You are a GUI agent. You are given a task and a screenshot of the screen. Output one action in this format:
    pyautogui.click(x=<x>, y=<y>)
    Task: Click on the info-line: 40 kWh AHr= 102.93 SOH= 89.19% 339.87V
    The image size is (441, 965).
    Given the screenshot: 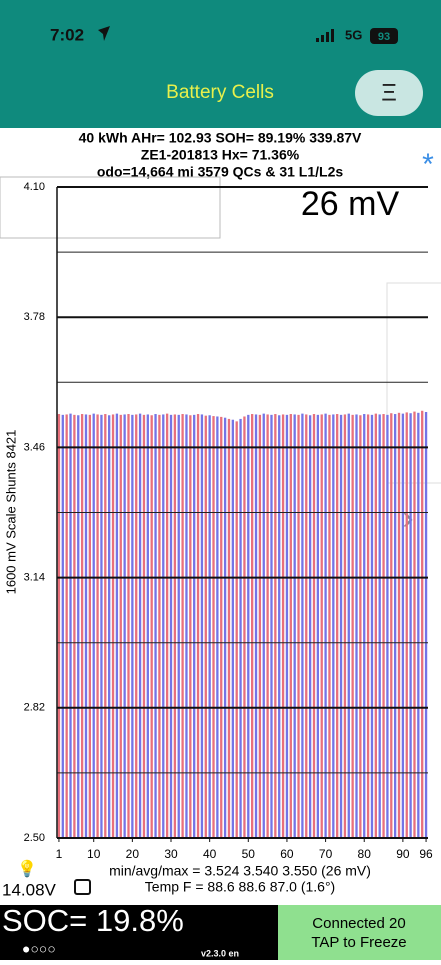 What is the action you would take?
    pyautogui.click(x=220, y=138)
    